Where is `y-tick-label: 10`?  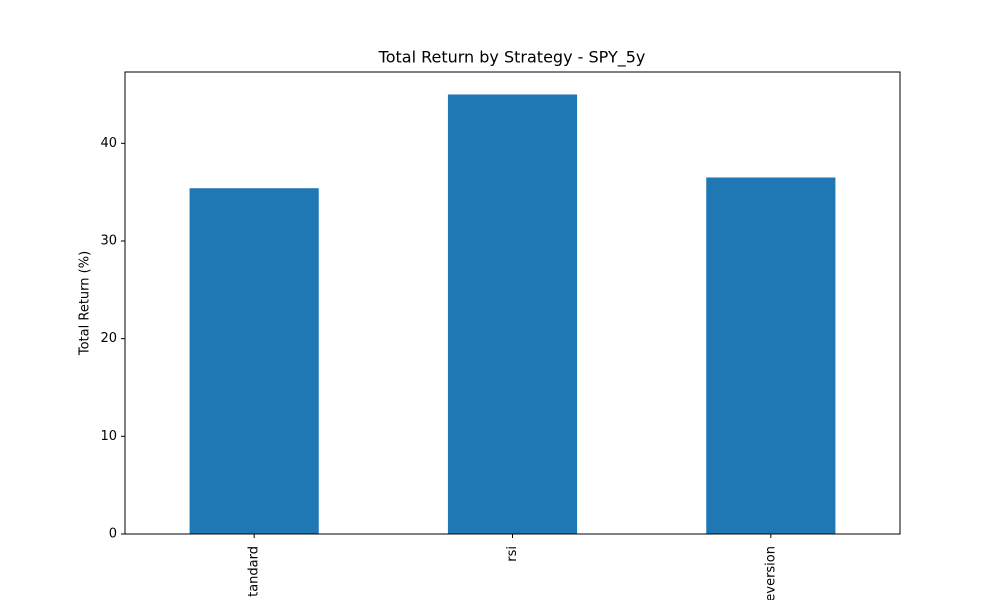 y-tick-label: 10 is located at coordinates (108, 436).